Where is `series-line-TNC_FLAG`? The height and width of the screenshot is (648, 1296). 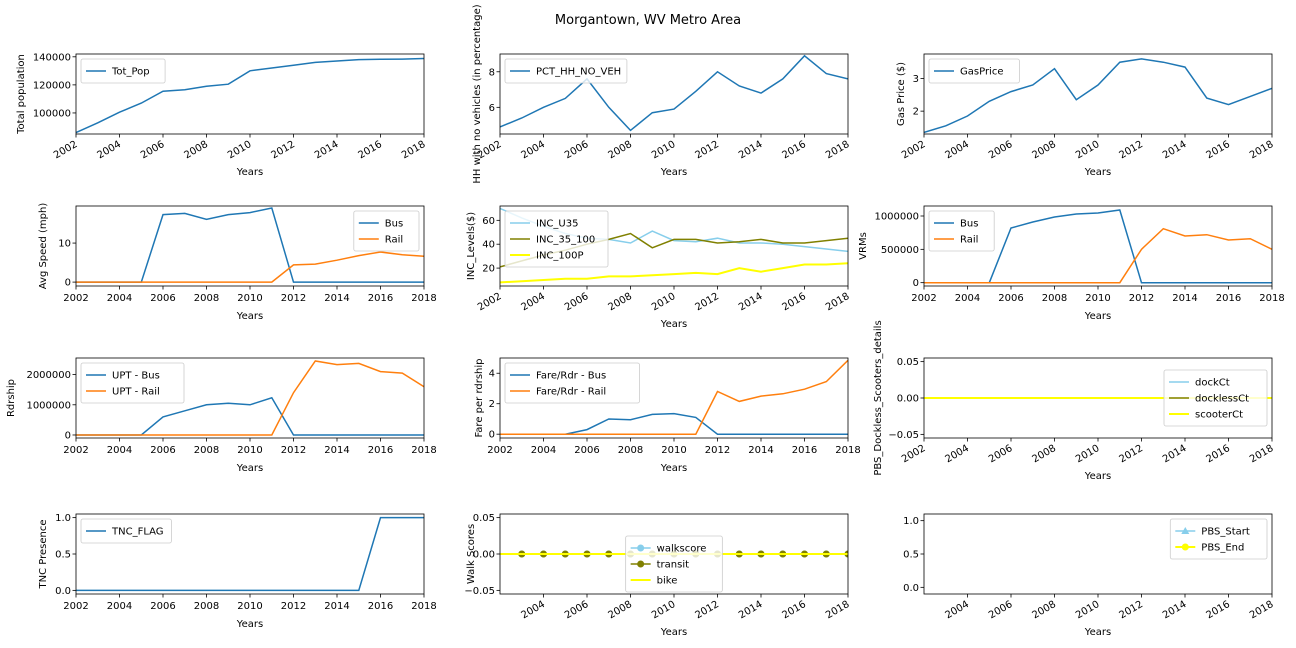 series-line-TNC_FLAG is located at coordinates (250, 554).